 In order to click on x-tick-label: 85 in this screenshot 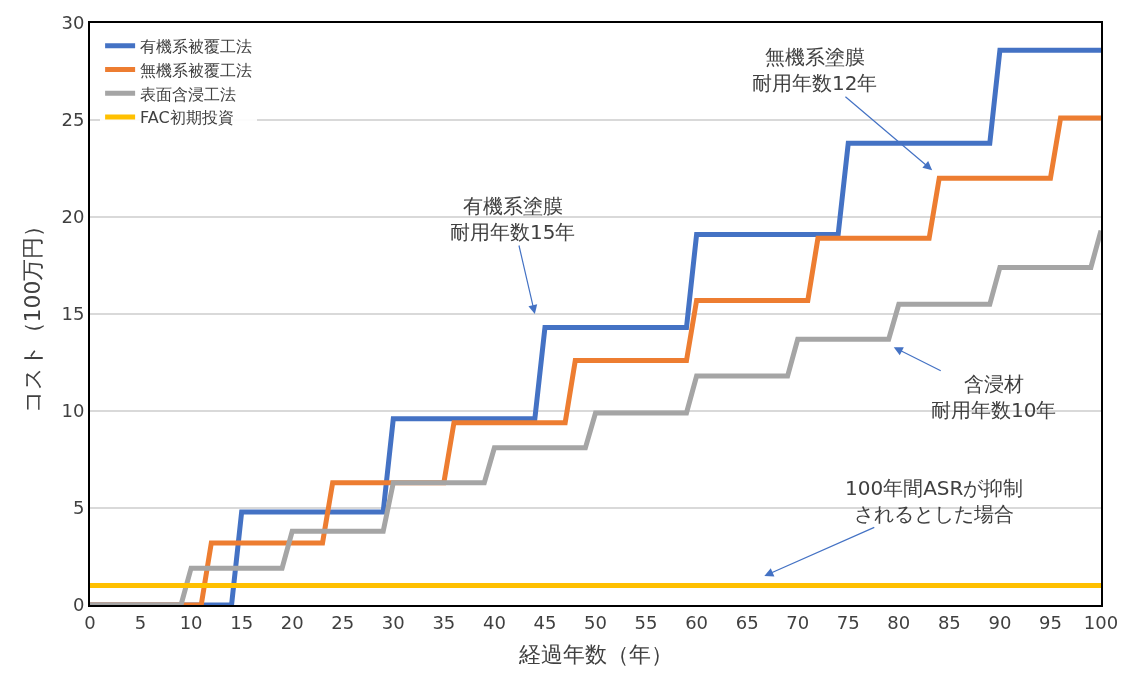, I will do `click(949, 622)`.